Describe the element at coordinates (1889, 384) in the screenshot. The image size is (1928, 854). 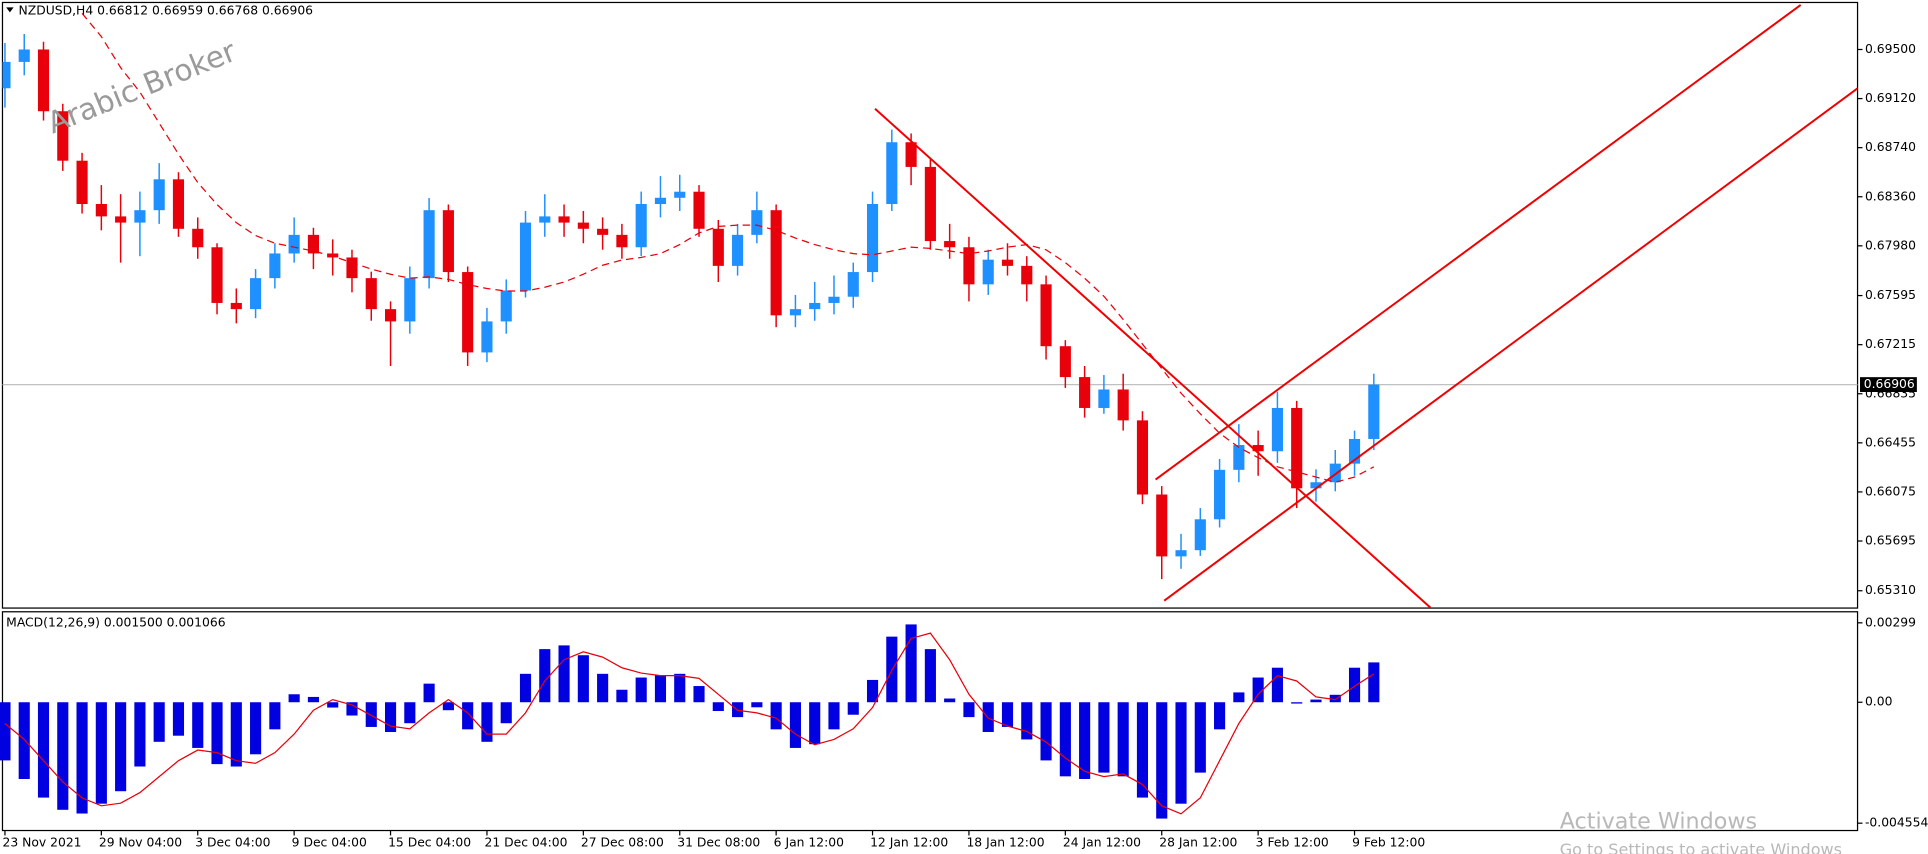
I see `last-price-label: 0.66906` at that location.